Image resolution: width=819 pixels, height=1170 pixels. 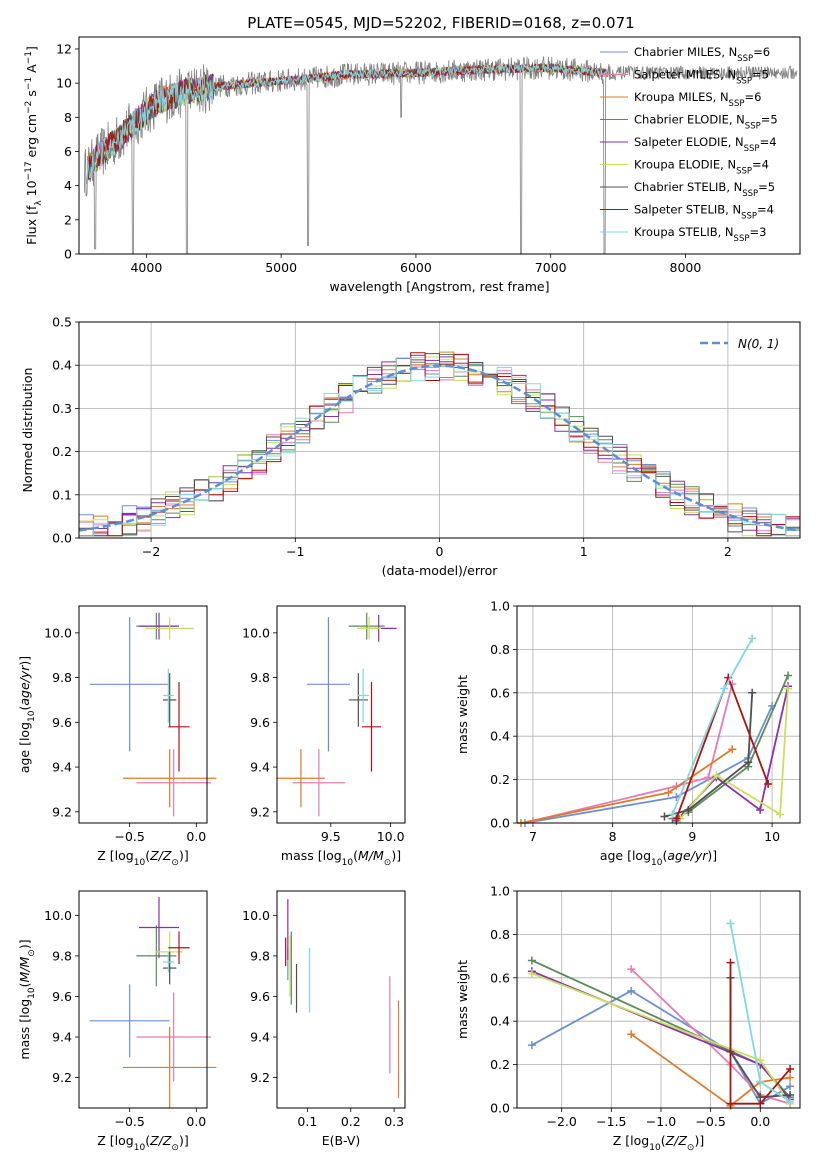 I want to click on ebv-mass-points, so click(x=342, y=998).